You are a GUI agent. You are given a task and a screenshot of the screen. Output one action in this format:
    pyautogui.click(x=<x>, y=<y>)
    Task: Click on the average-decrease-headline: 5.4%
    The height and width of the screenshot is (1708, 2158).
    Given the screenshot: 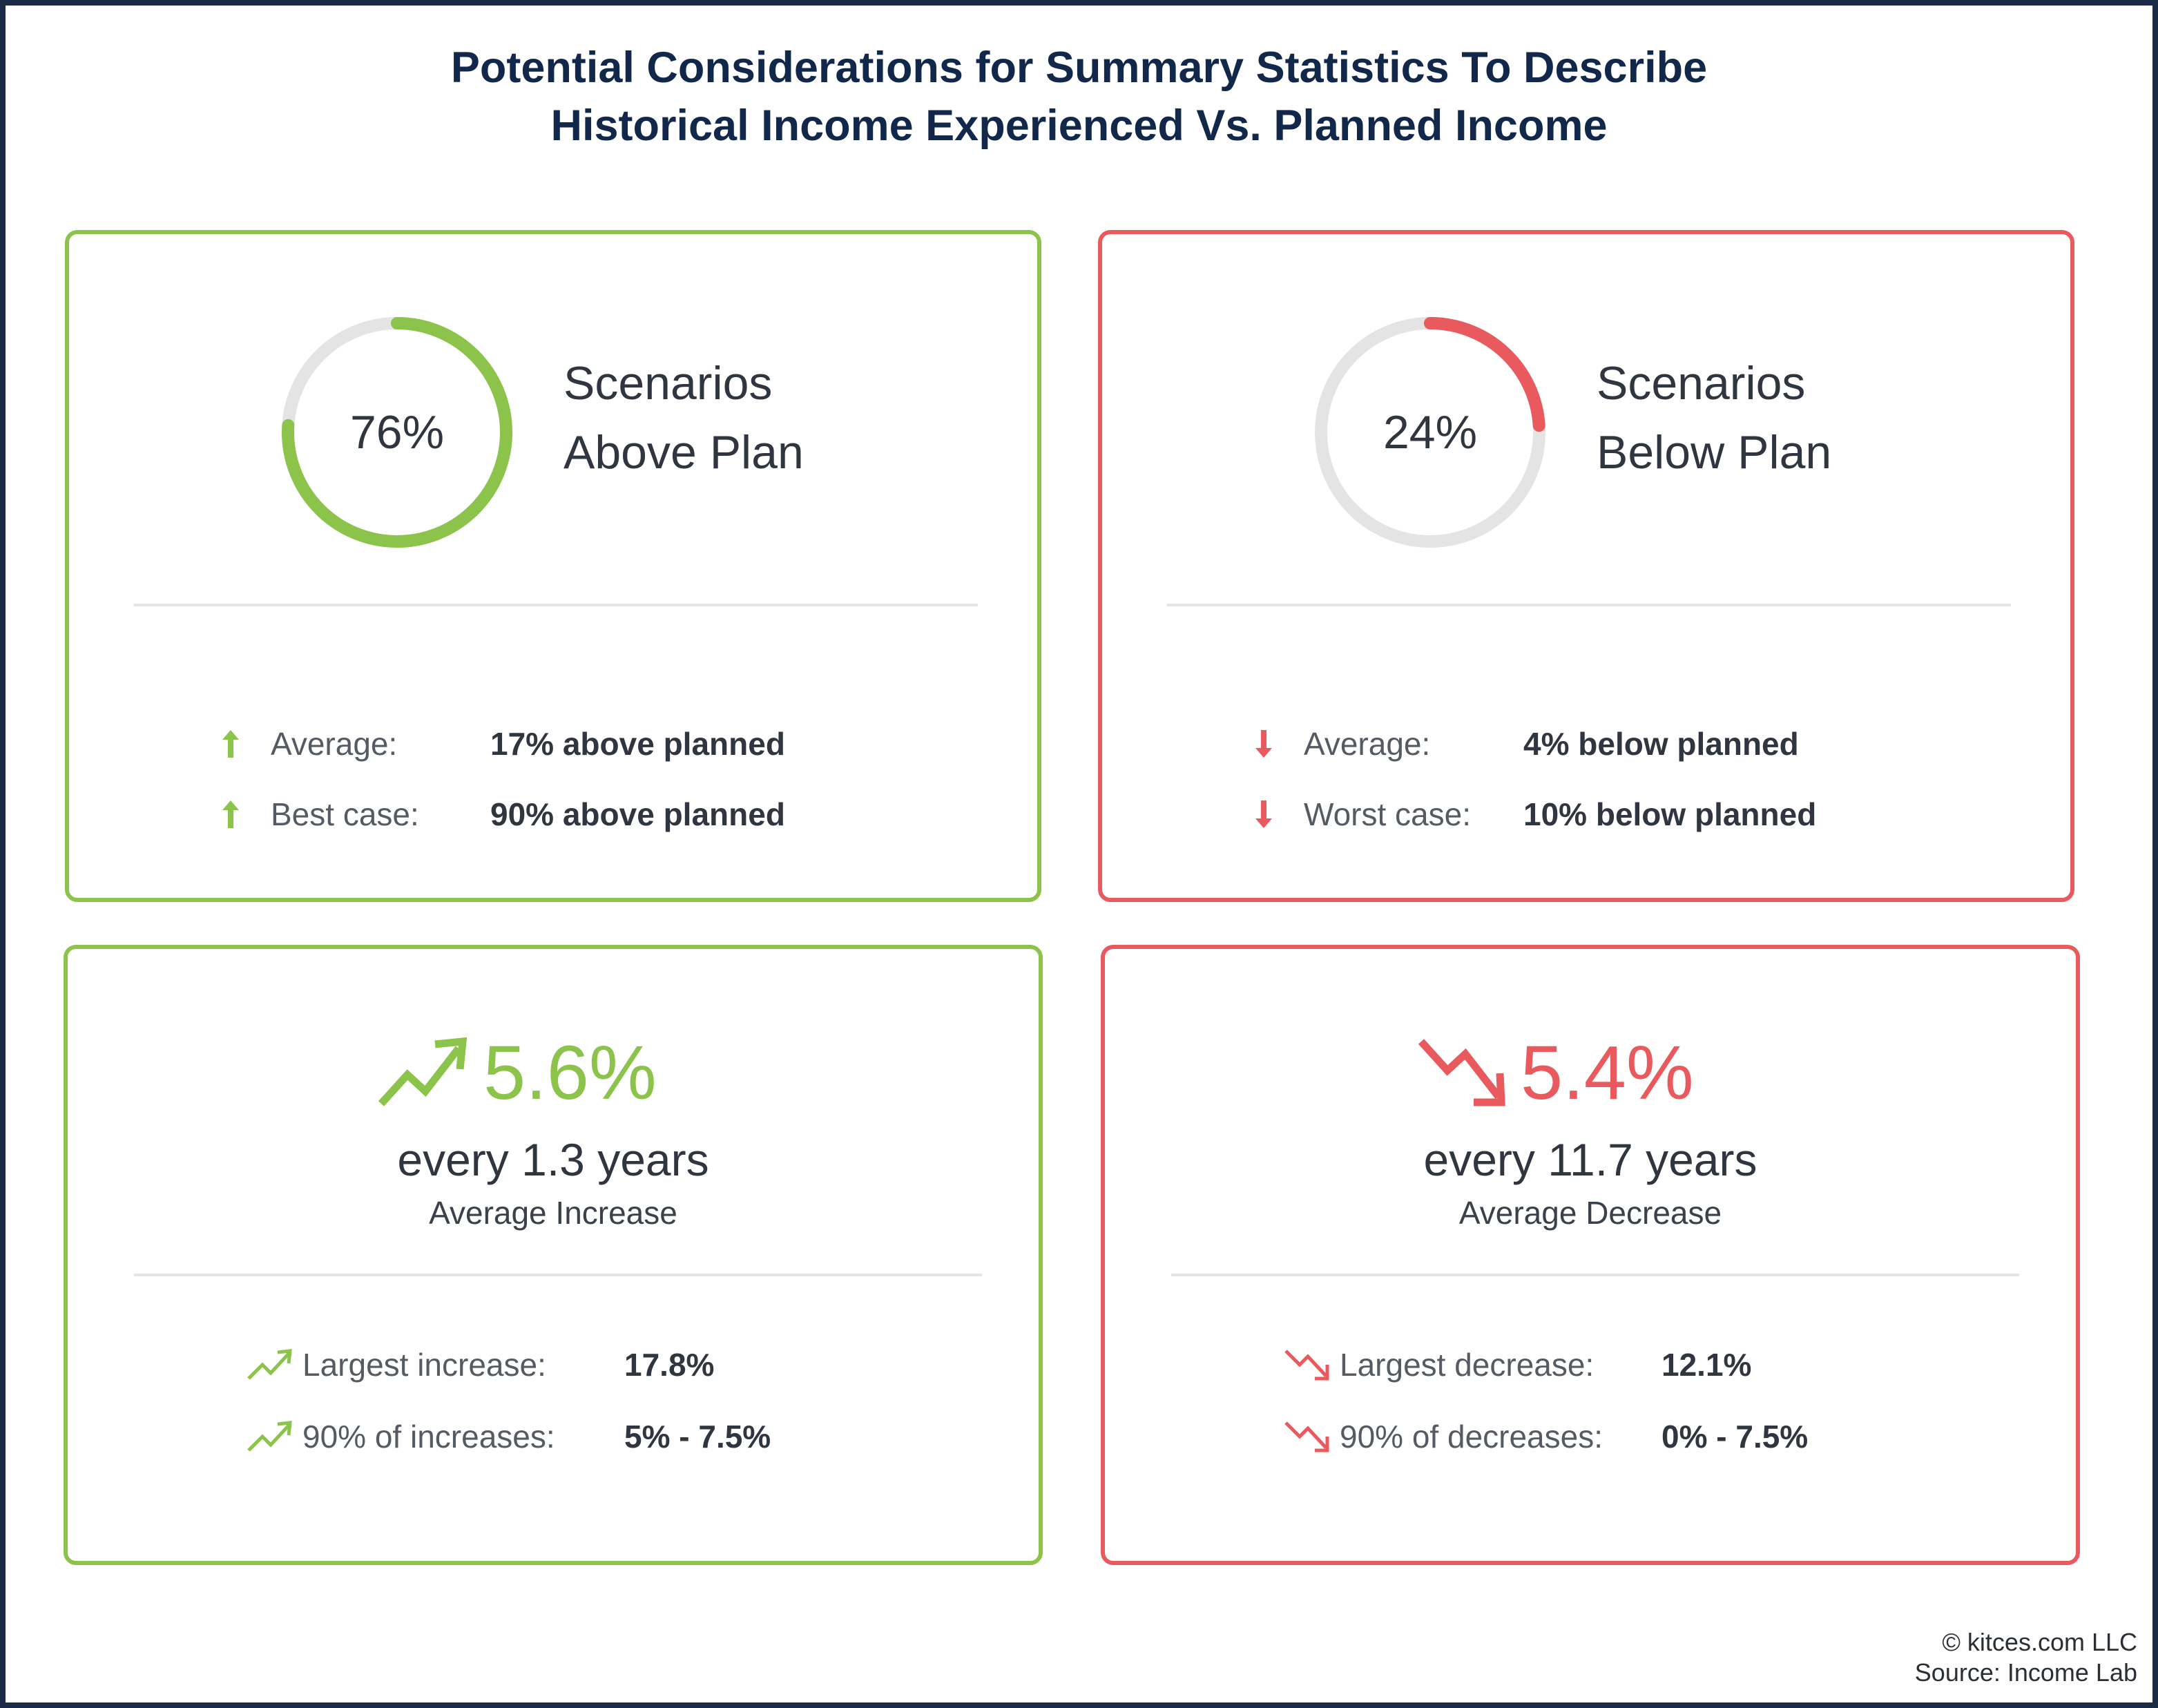 What is the action you would take?
    pyautogui.click(x=1590, y=1074)
    